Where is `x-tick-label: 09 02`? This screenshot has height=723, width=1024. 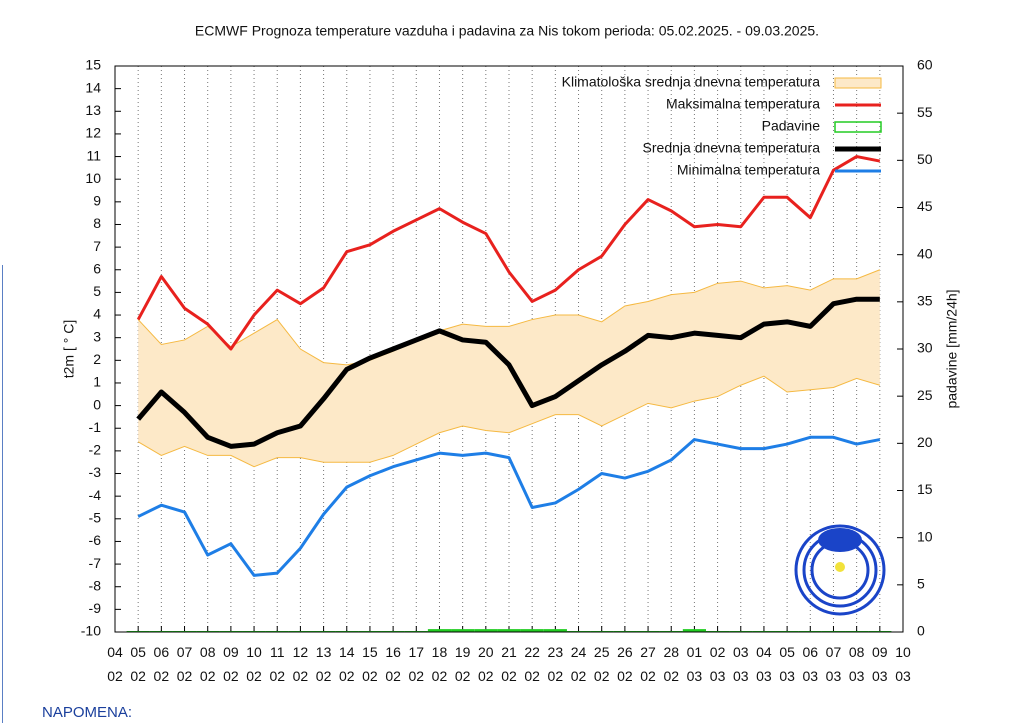
x-tick-label: 09 02 is located at coordinates (231, 664).